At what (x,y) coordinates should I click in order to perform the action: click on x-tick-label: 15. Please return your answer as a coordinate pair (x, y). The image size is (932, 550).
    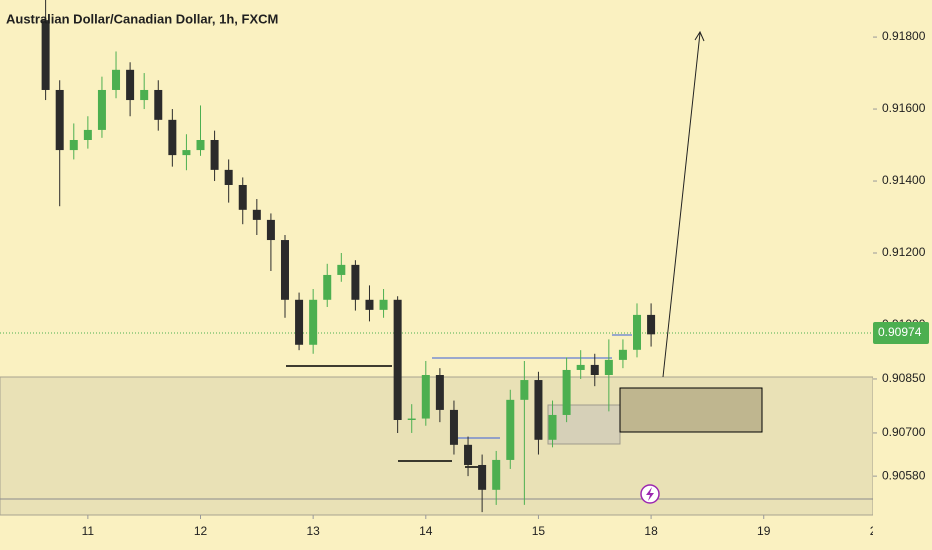
    Looking at the image, I should click on (539, 531).